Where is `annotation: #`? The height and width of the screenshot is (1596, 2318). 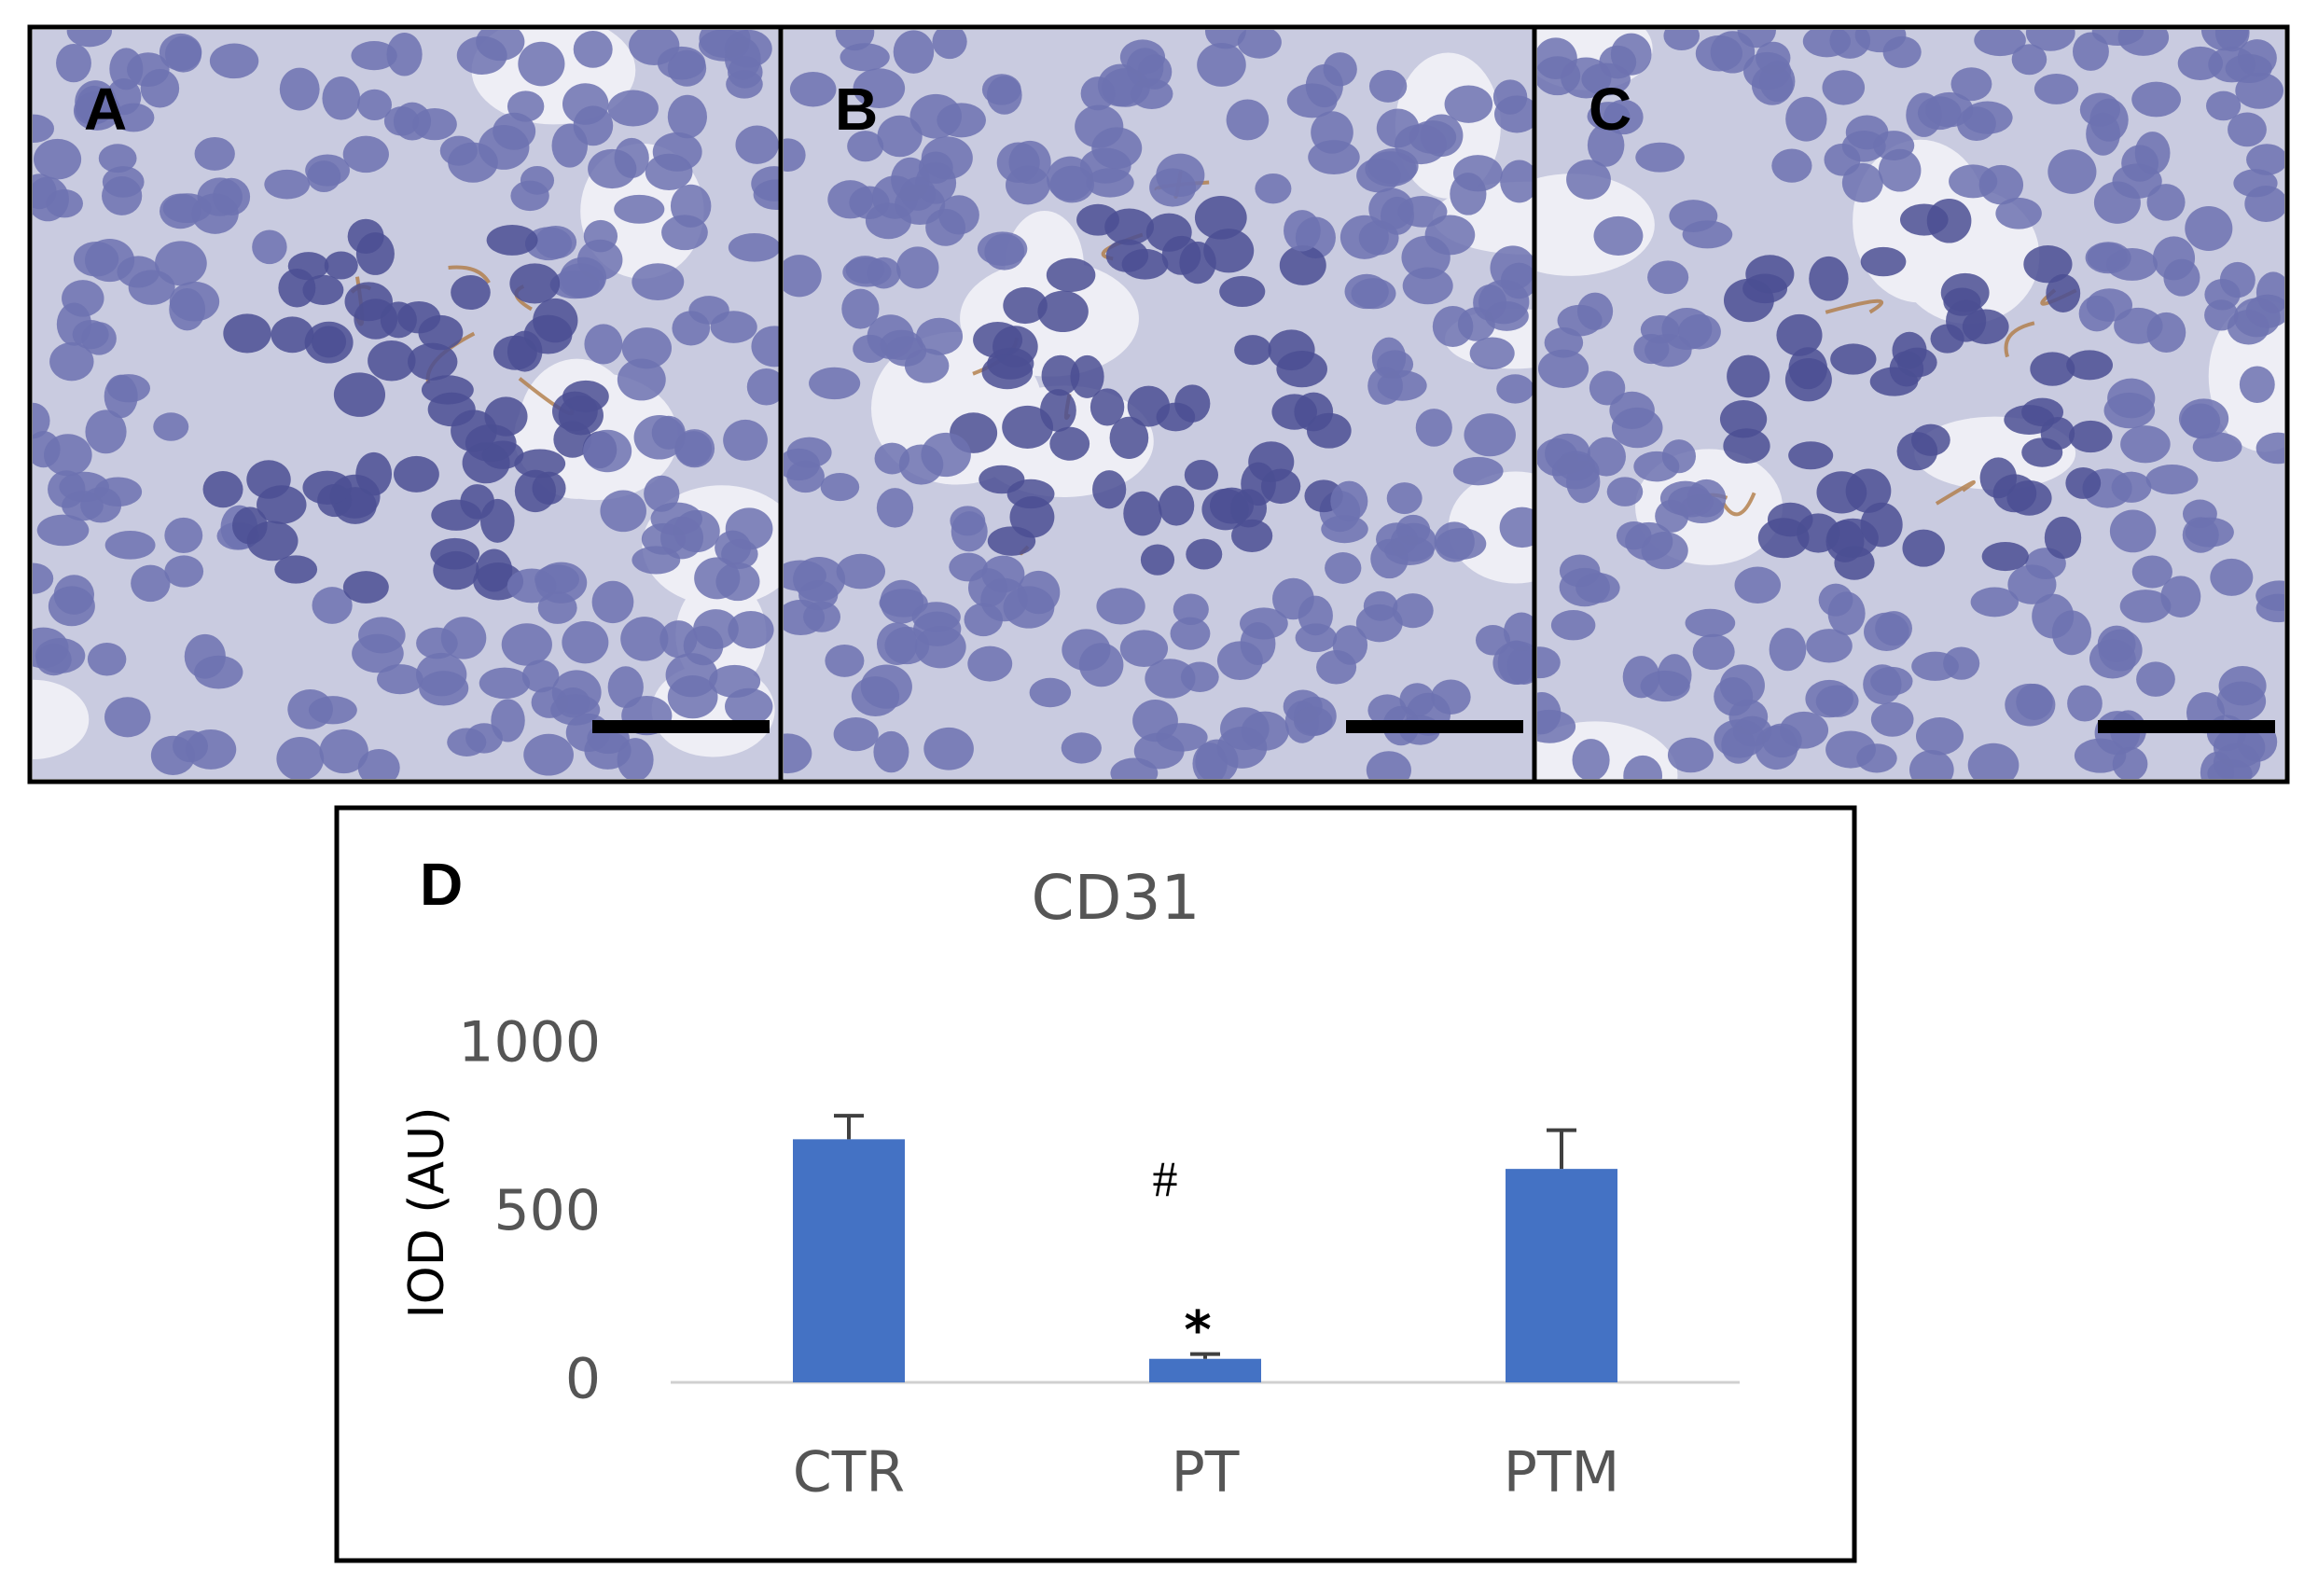 annotation: # is located at coordinates (1165, 1179).